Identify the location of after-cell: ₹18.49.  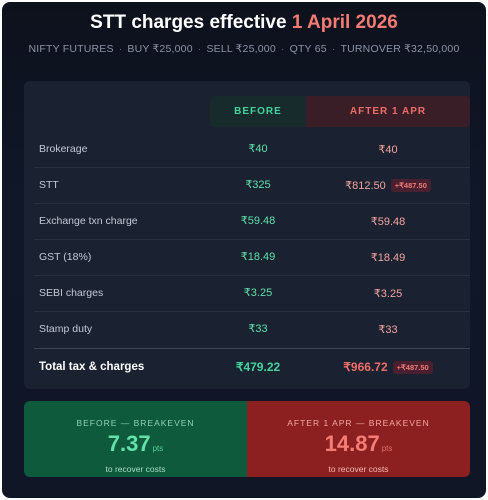
(388, 257).